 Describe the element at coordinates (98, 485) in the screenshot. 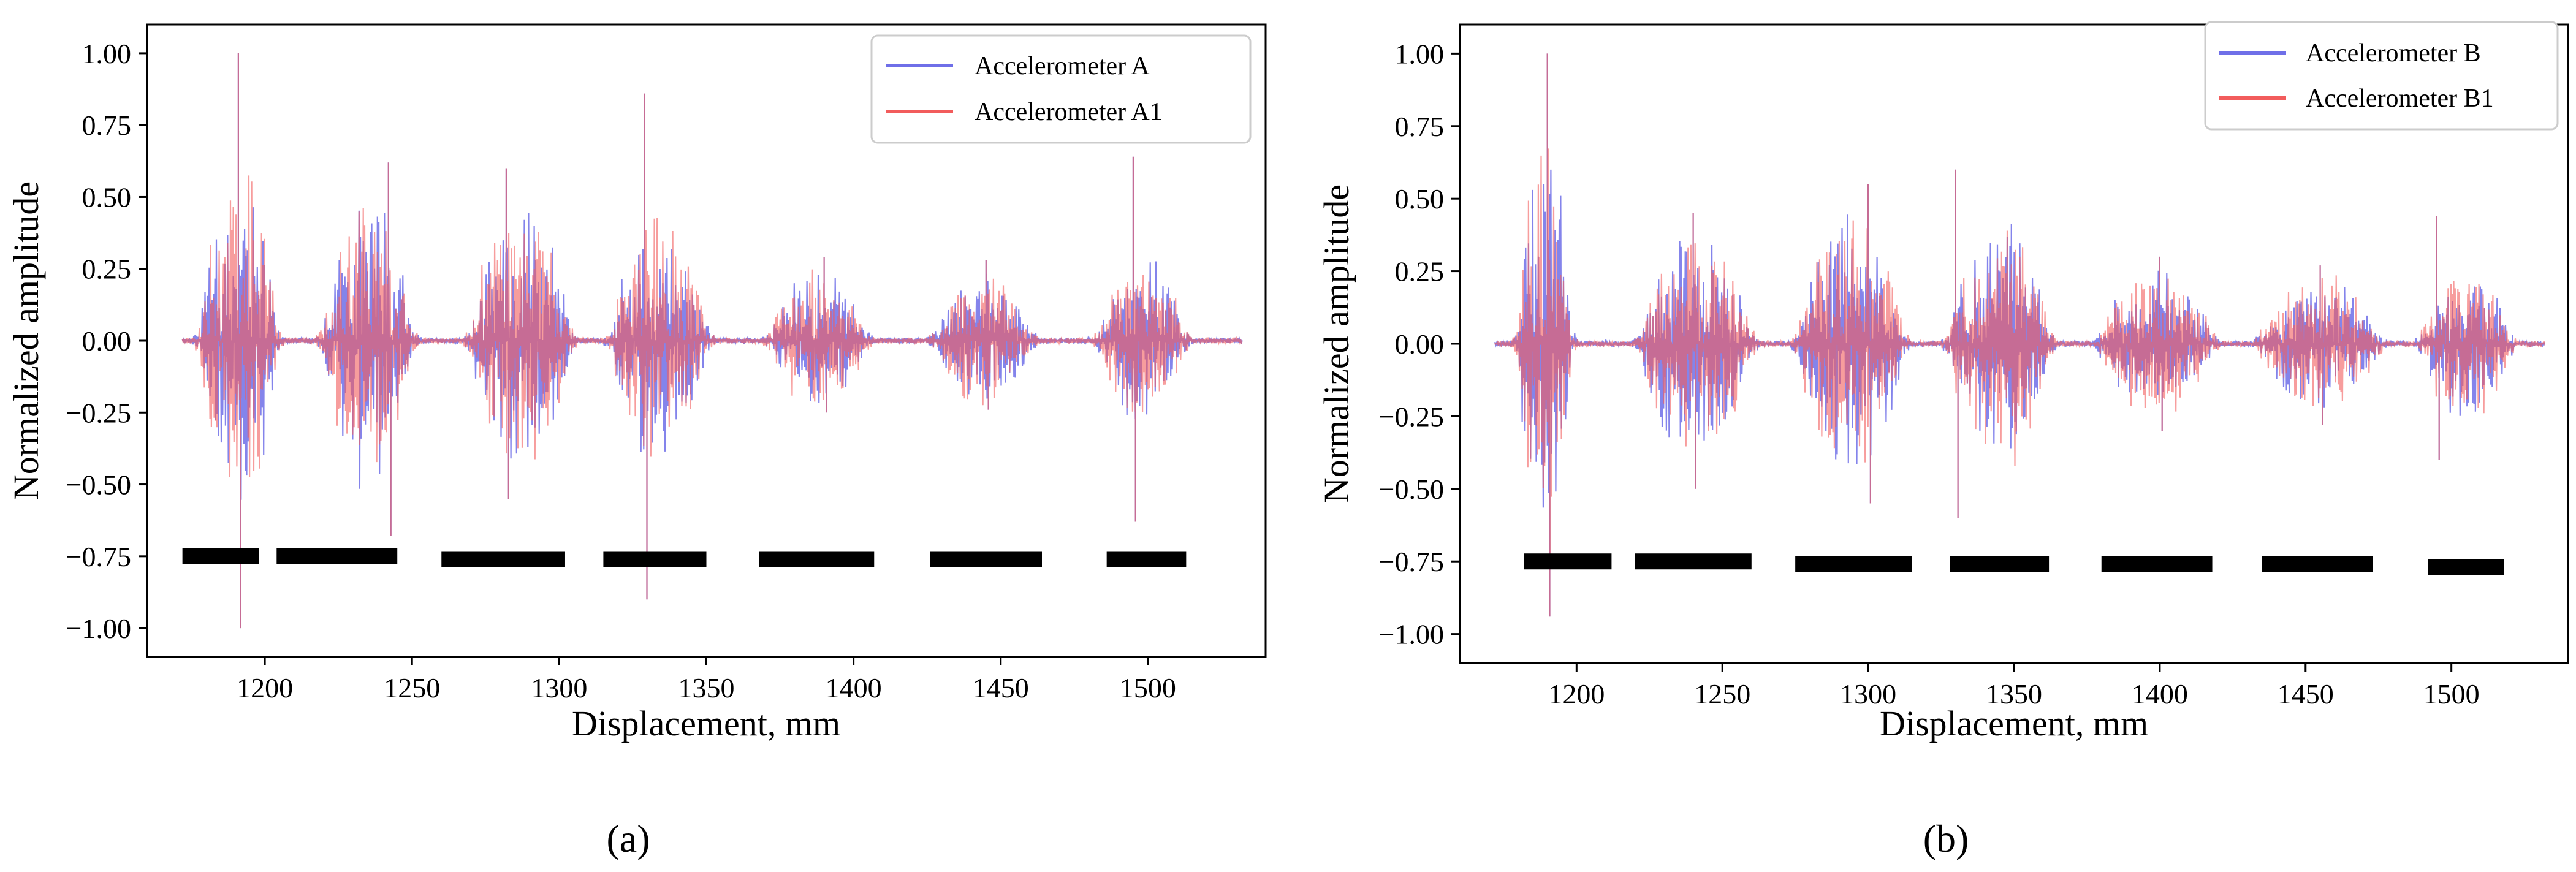

I see `y-tick-label-a-6: −0.50` at that location.